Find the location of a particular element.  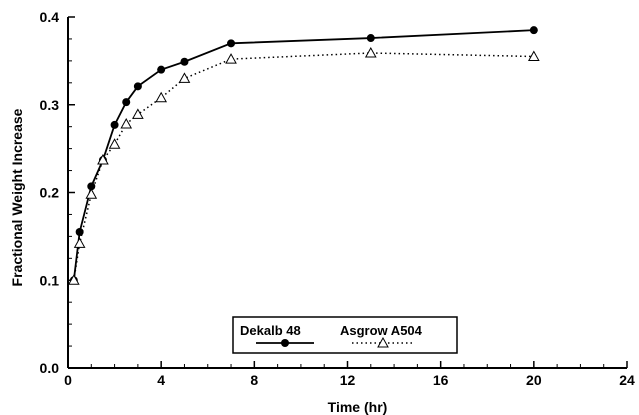

x-tick-label: 0 is located at coordinates (68, 380).